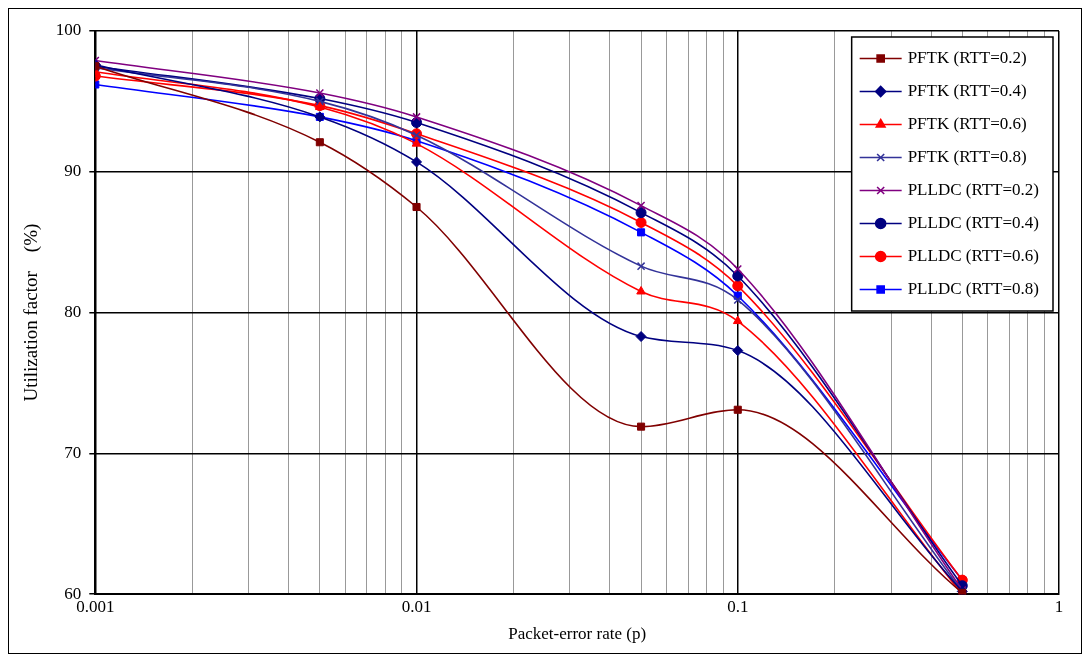 This screenshot has width=1091, height=662. What do you see at coordinates (416, 606) in the screenshot?
I see `x-tick-label: 0.01` at bounding box center [416, 606].